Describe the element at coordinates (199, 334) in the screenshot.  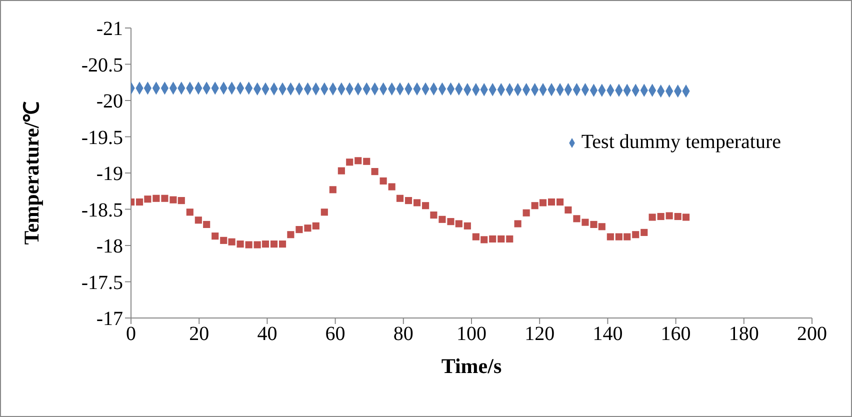
I see `x-tick-label: 20` at that location.